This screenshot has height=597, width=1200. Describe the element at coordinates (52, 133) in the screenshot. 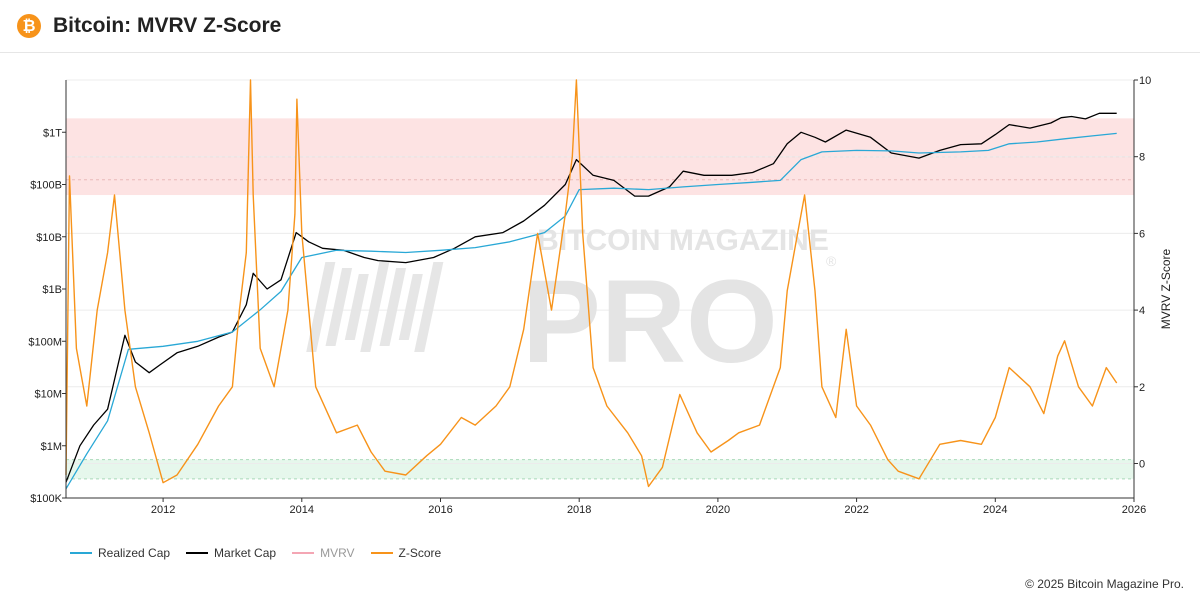

I see `left-axis-tick-label: $1T` at that location.